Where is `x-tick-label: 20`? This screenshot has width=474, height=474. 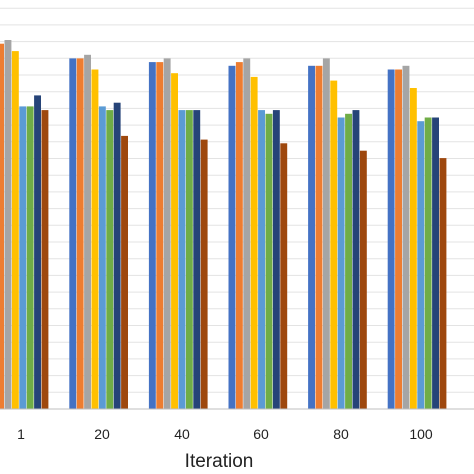 x-tick-label: 20 is located at coordinates (102, 434).